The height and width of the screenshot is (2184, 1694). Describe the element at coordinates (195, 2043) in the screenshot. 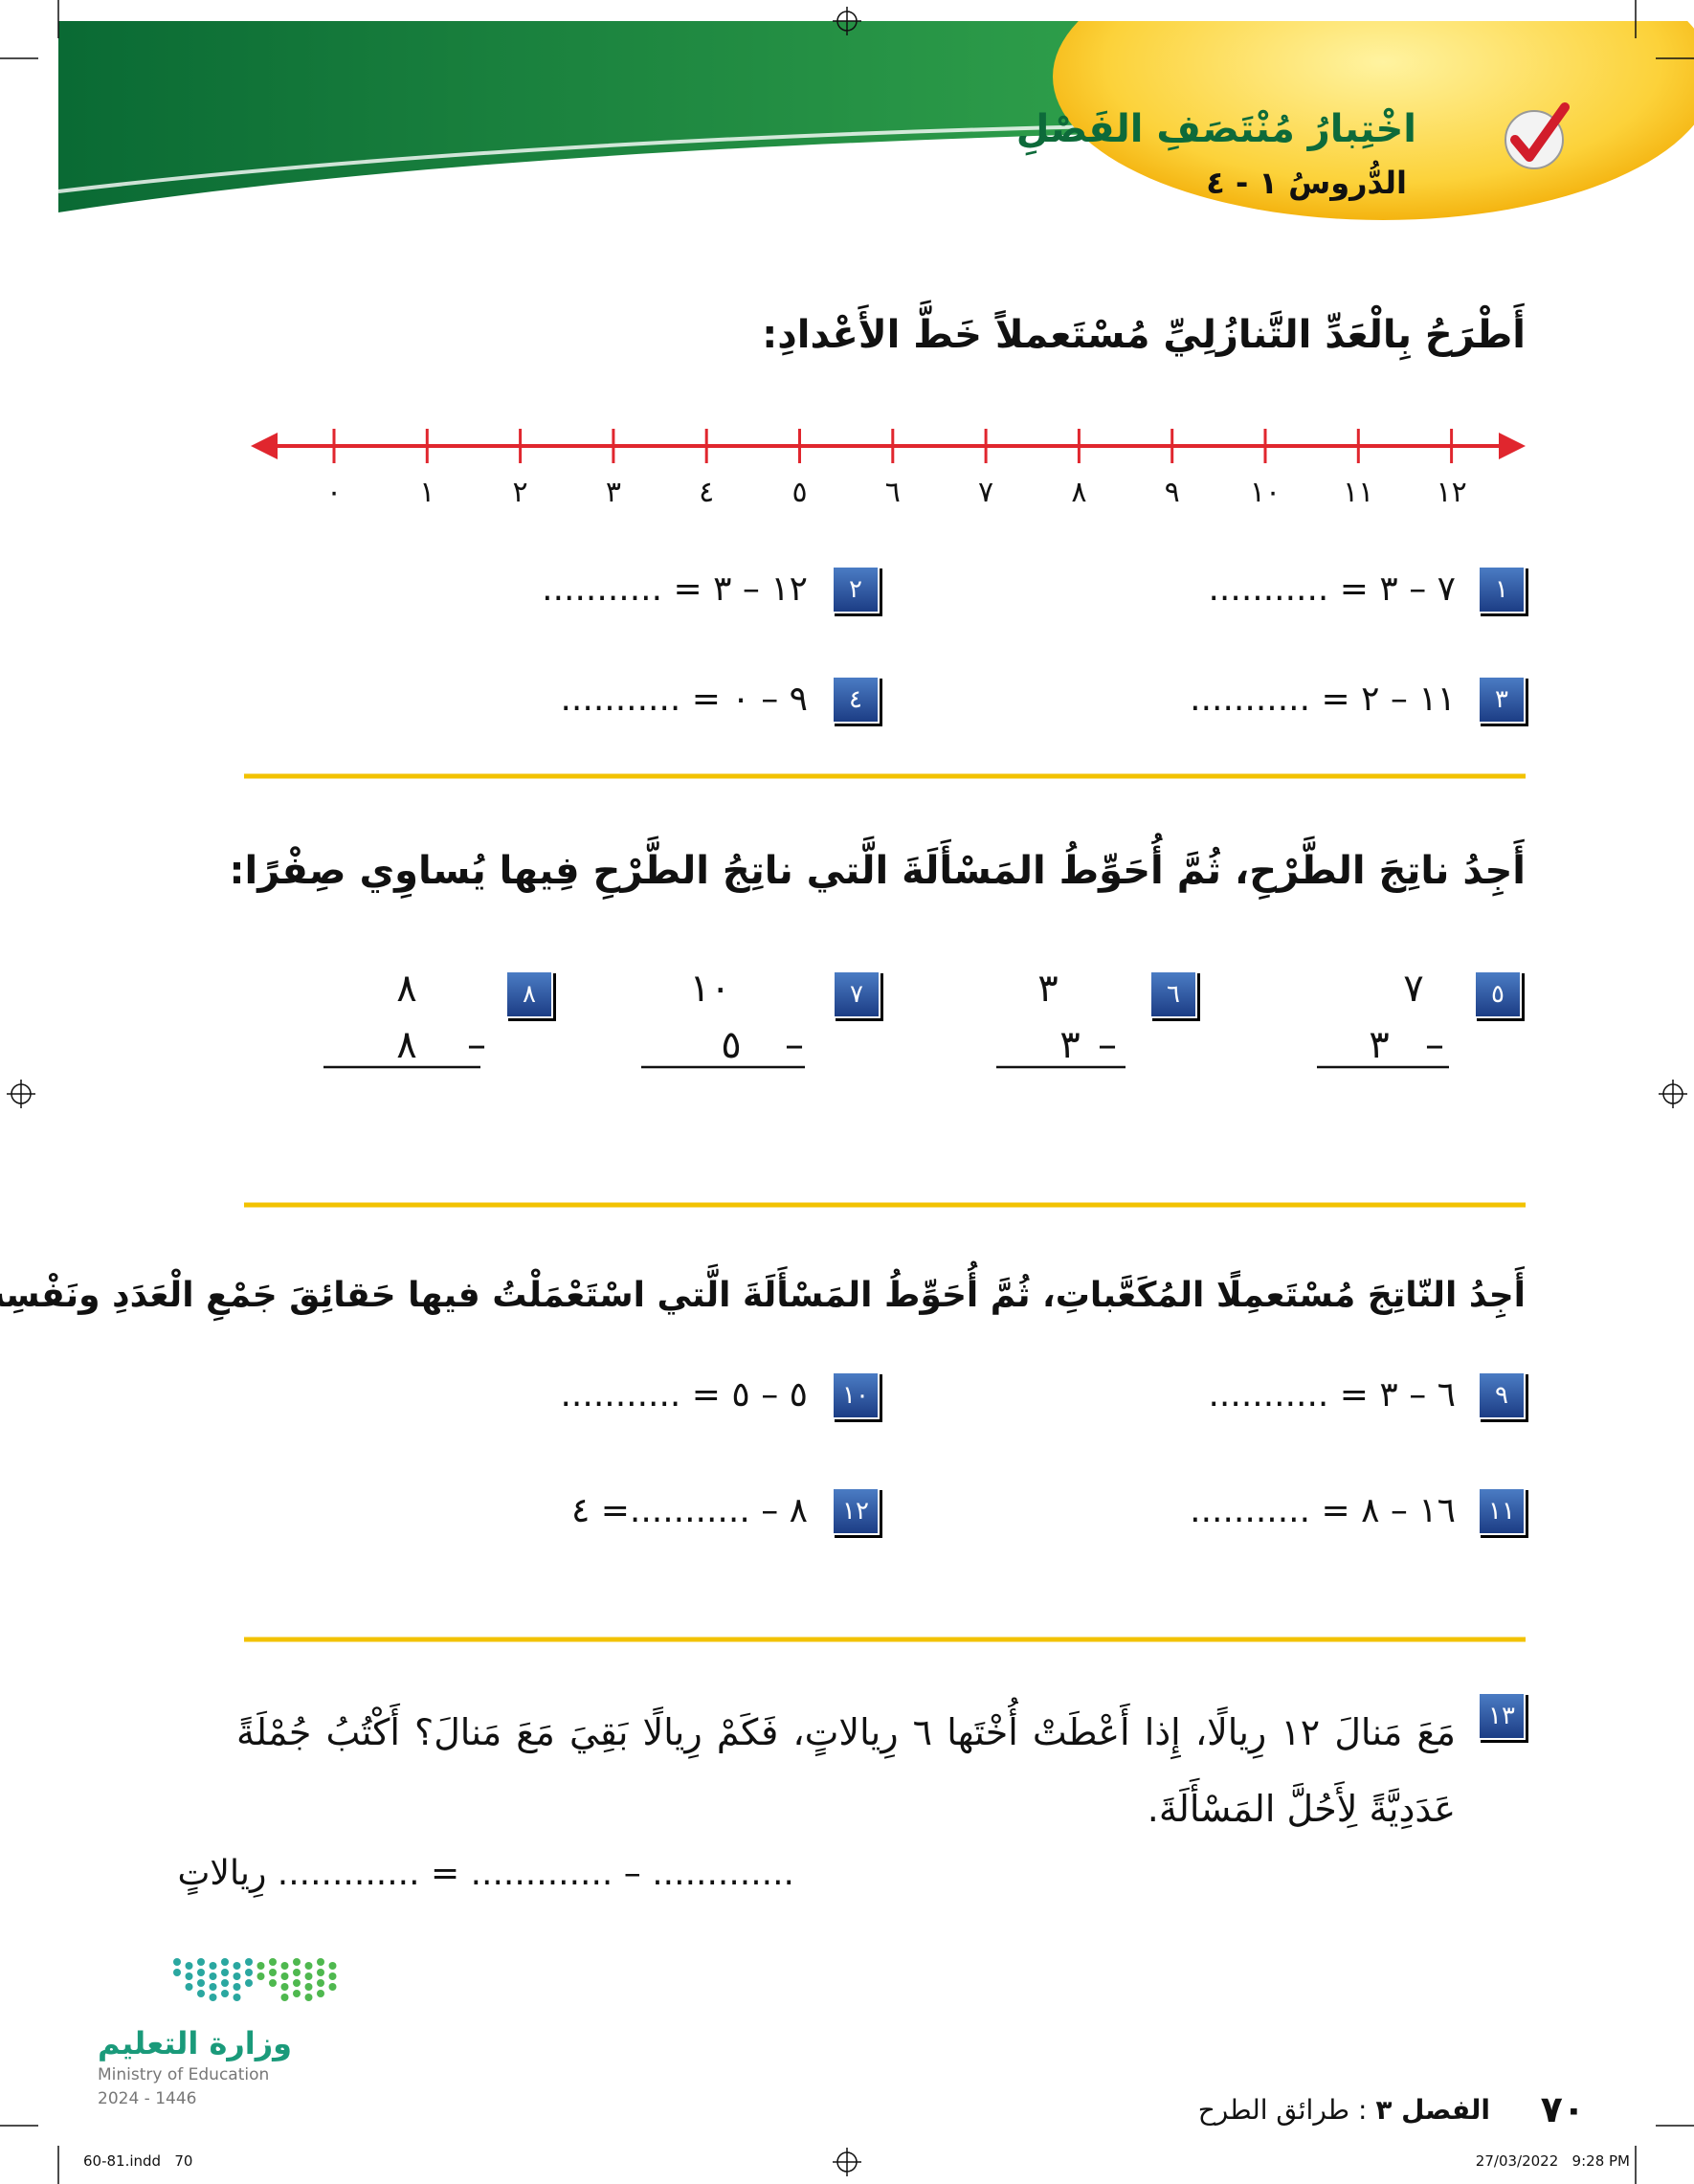

I see `ministry-name-ar: وزارة التعليم` at that location.